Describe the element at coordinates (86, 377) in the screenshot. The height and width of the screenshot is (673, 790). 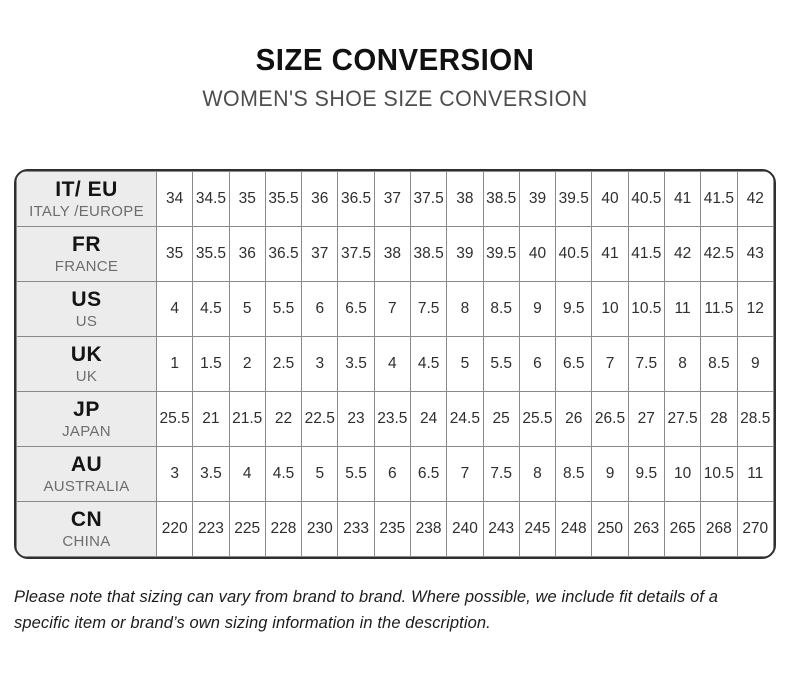
I see `size-standard-region: UK` at that location.